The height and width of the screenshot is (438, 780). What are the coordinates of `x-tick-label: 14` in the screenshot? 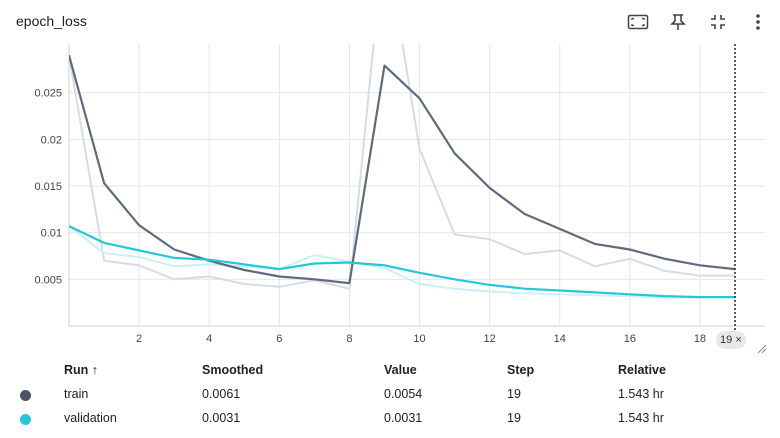 It's located at (560, 339).